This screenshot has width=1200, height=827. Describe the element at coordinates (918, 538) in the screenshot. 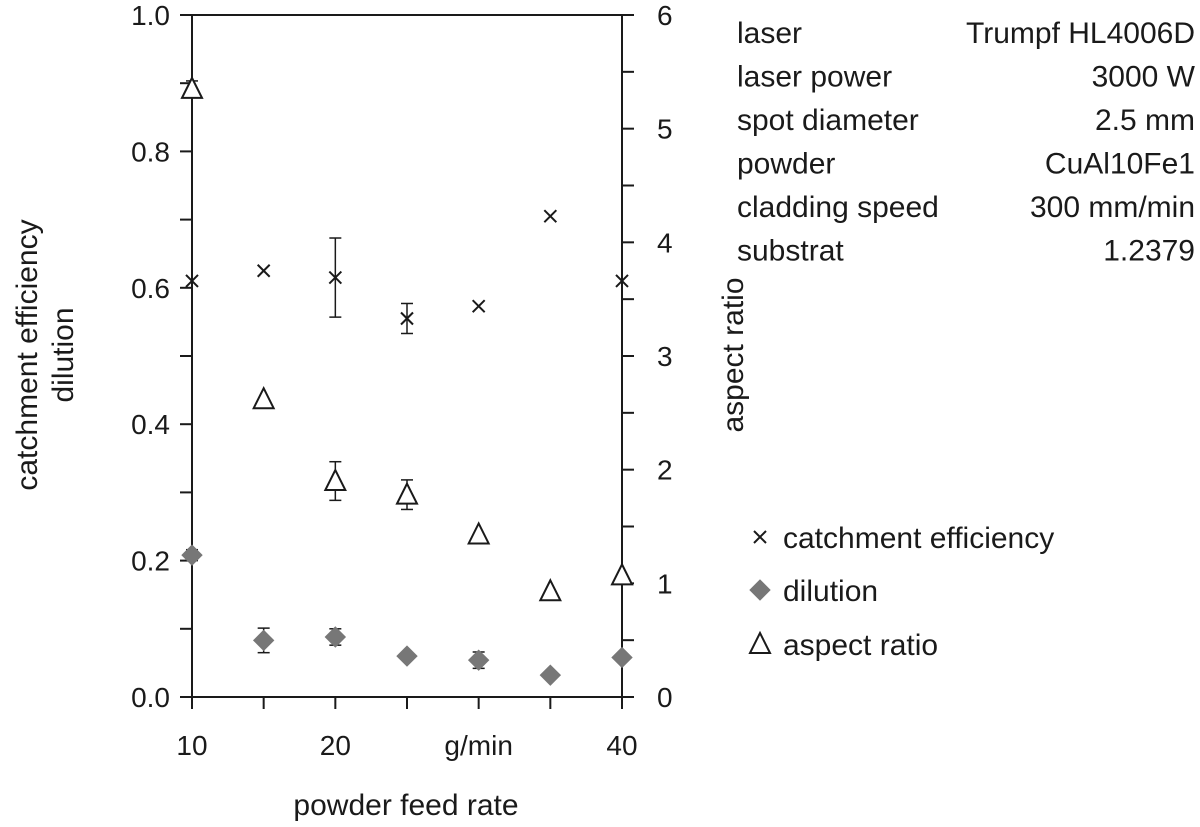

I see `legend-label: catchment efficiency` at that location.